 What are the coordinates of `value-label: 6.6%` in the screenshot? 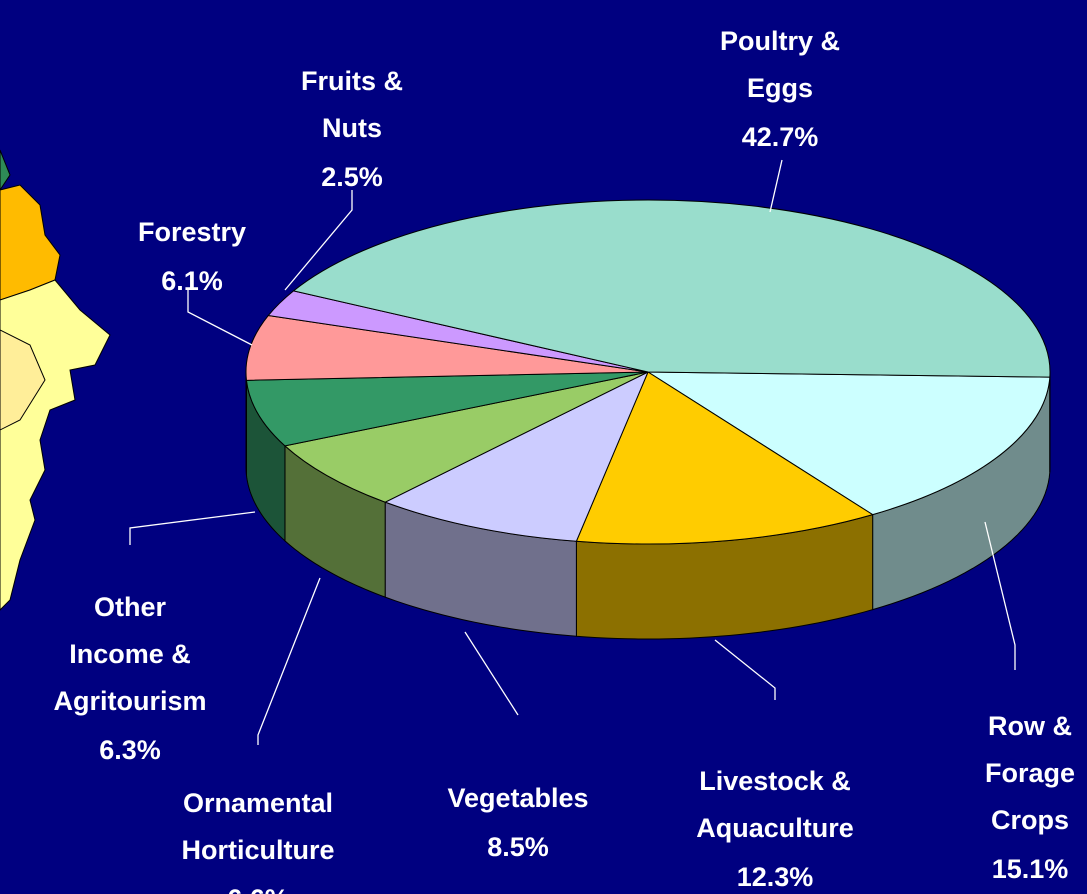 It's located at (258, 889).